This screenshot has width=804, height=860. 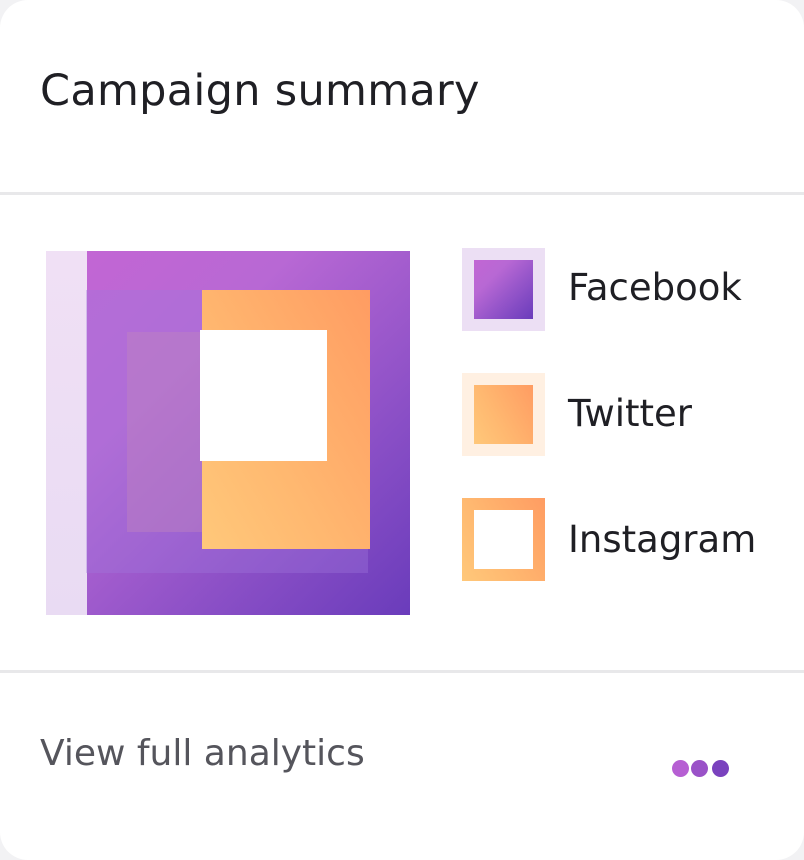 I want to click on facebook-swatch, so click(x=503, y=289).